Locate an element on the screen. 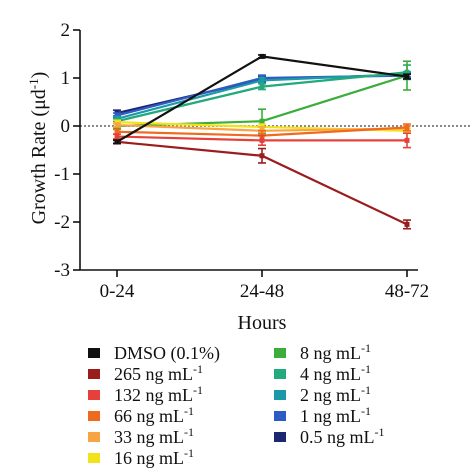  legend-label-text: DMSO (0.1%) is located at coordinates (167, 353).